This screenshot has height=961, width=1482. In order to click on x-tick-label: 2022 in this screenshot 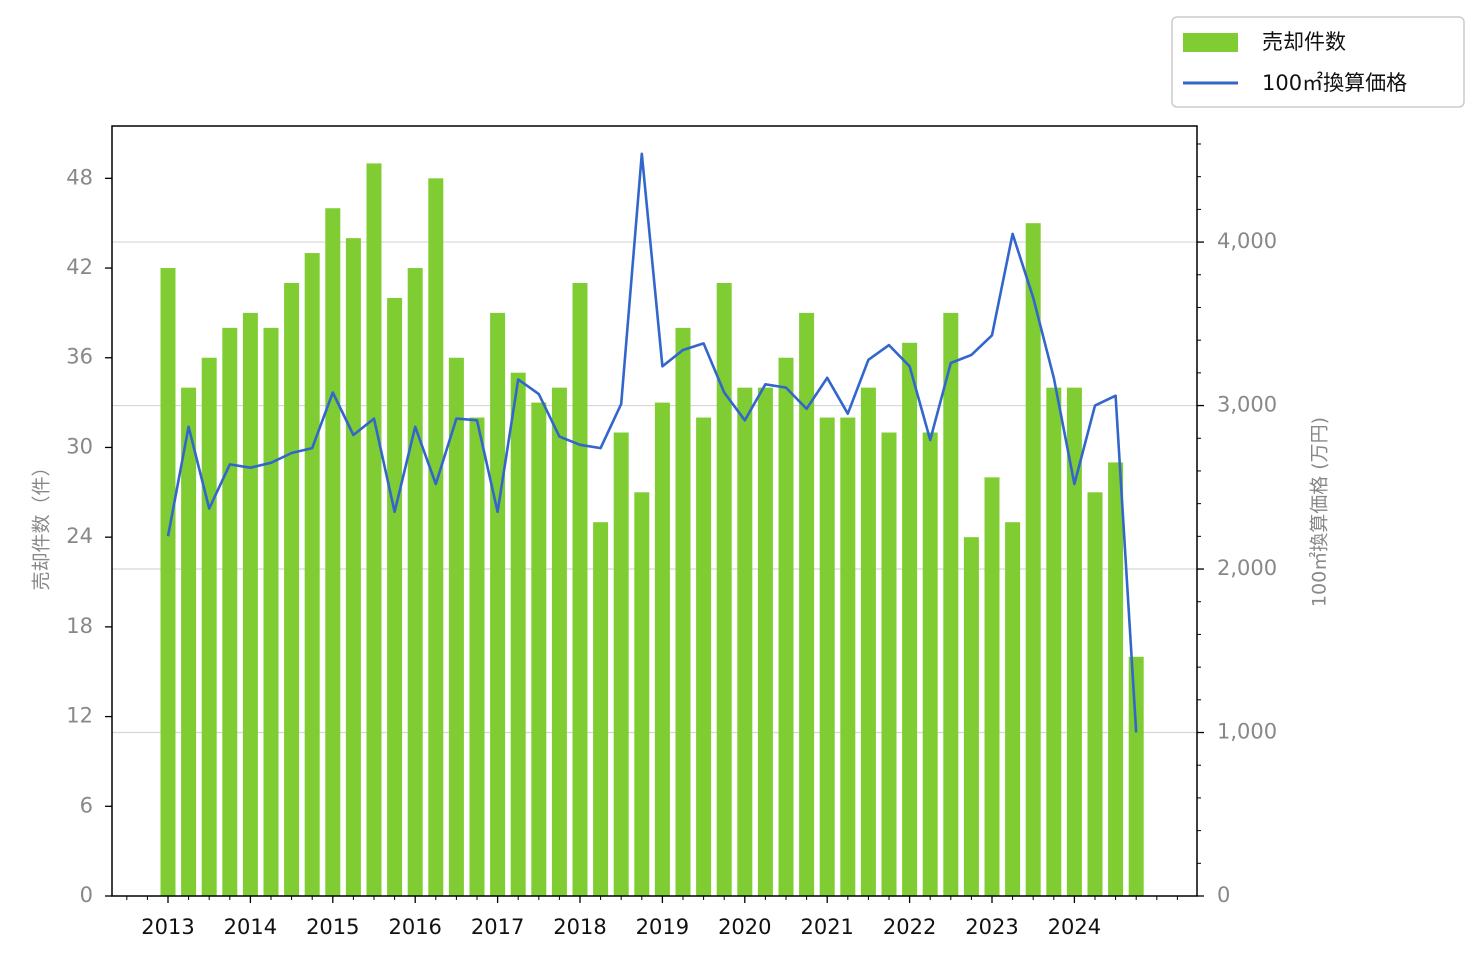, I will do `click(909, 927)`.